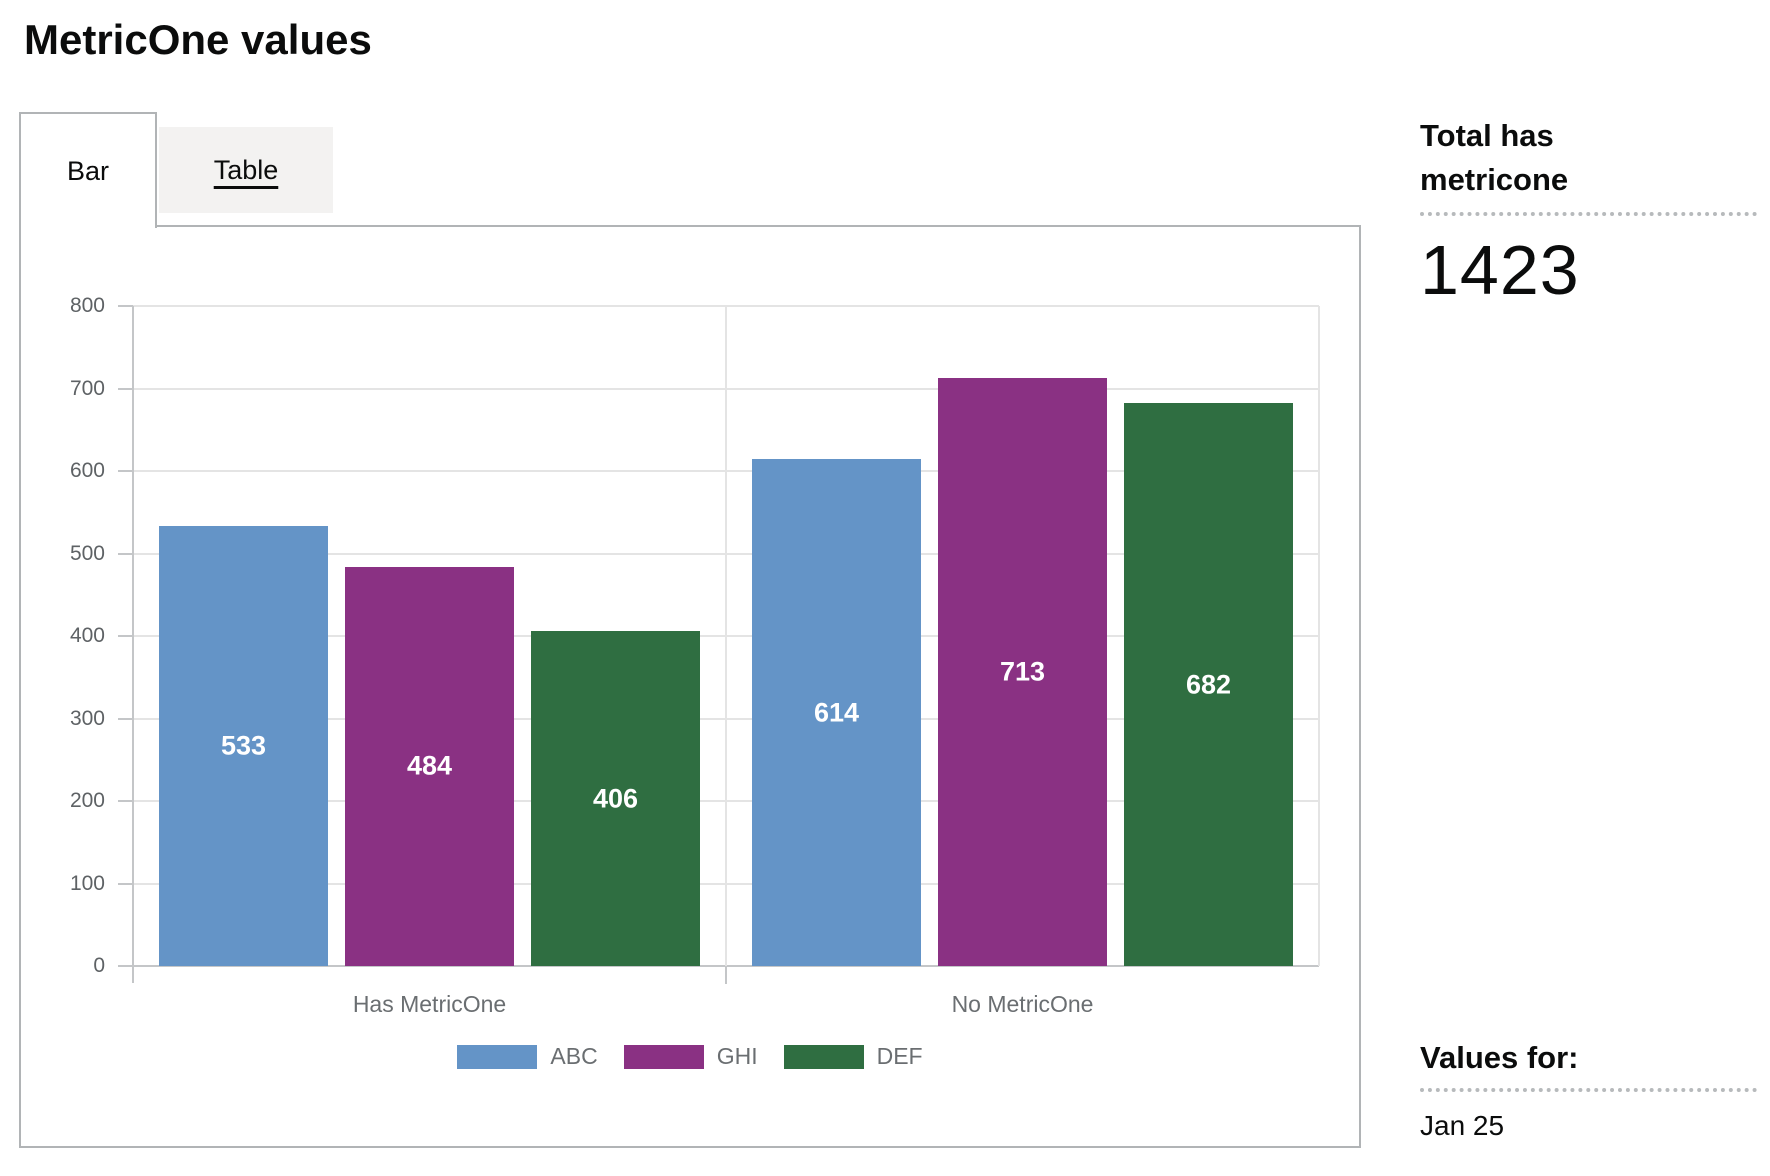 The width and height of the screenshot is (1770, 1176). Describe the element at coordinates (1500, 270) in the screenshot. I see `total-value: 1423` at that location.